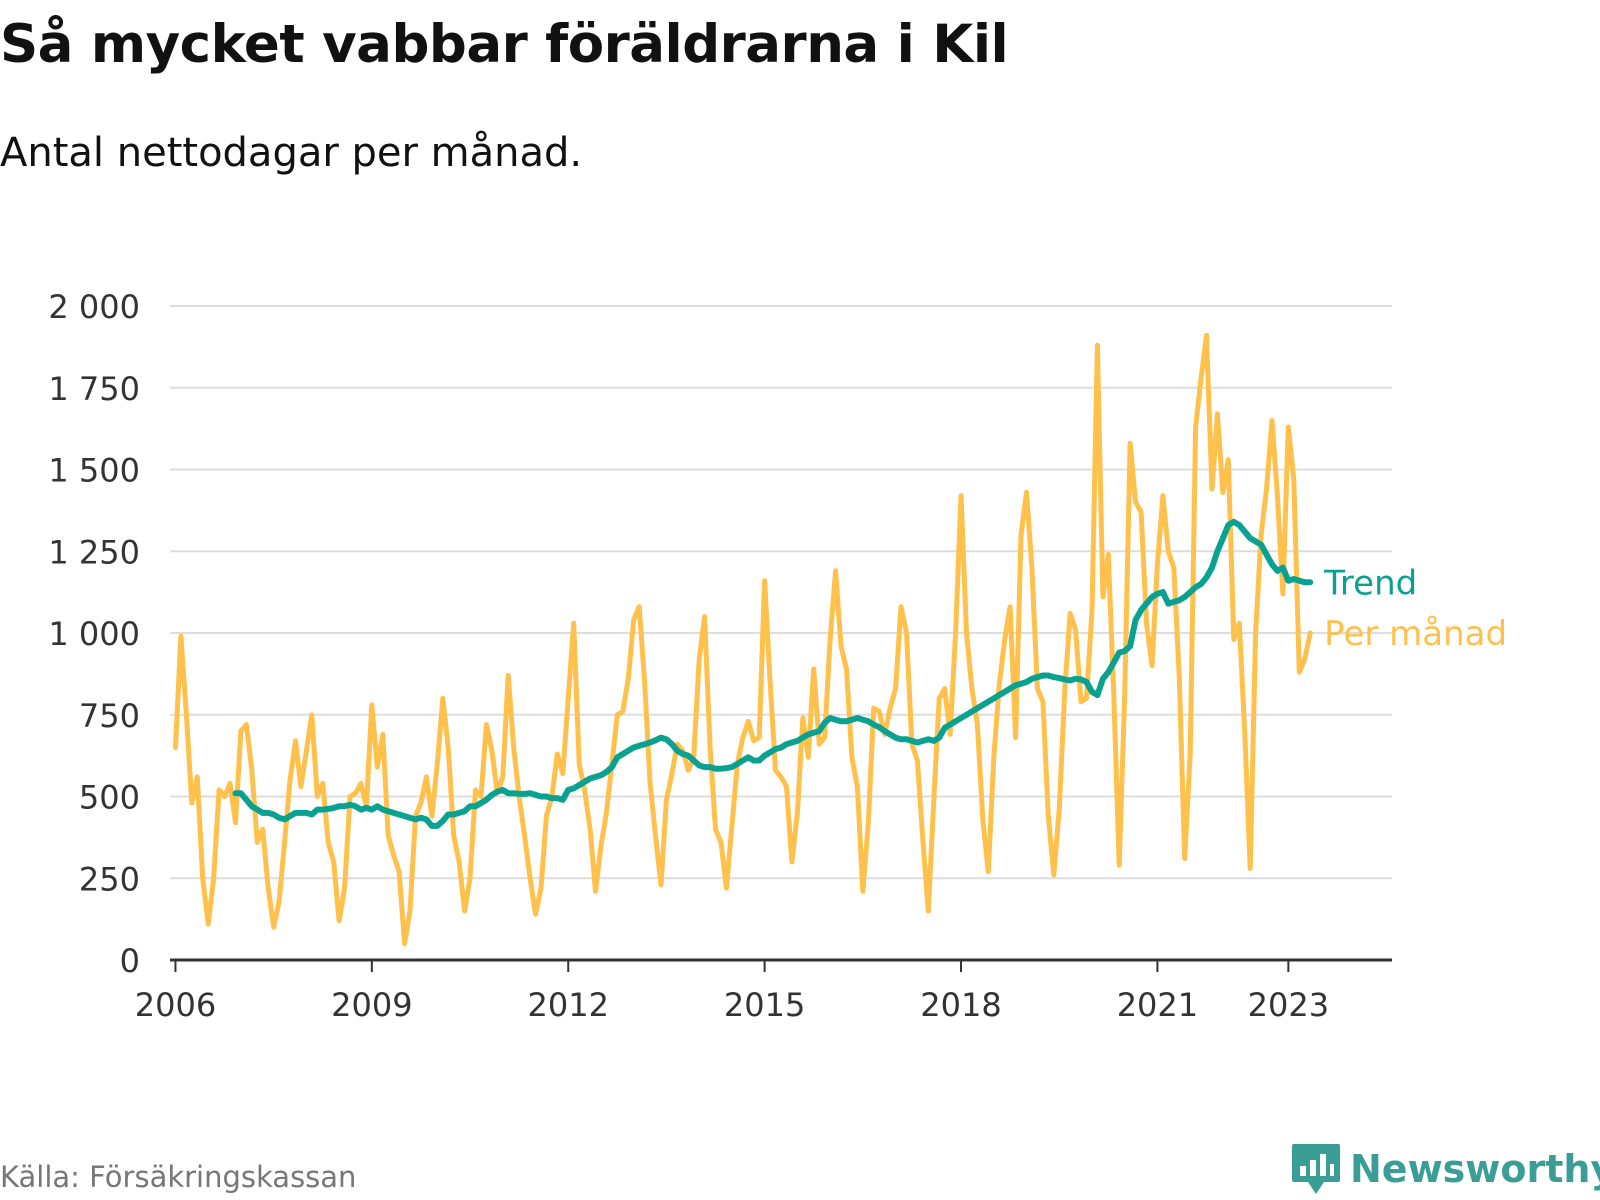 This screenshot has width=1600, height=1200. I want to click on y-tick-label: 1 250, so click(94, 552).